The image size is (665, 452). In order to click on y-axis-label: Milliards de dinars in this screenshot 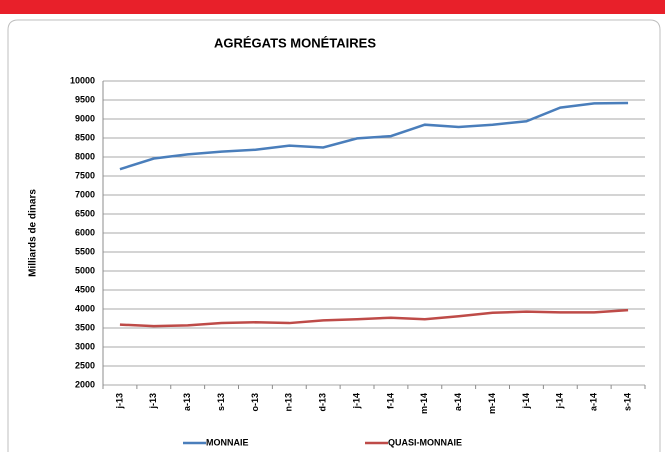, I will do `click(33, 233)`.